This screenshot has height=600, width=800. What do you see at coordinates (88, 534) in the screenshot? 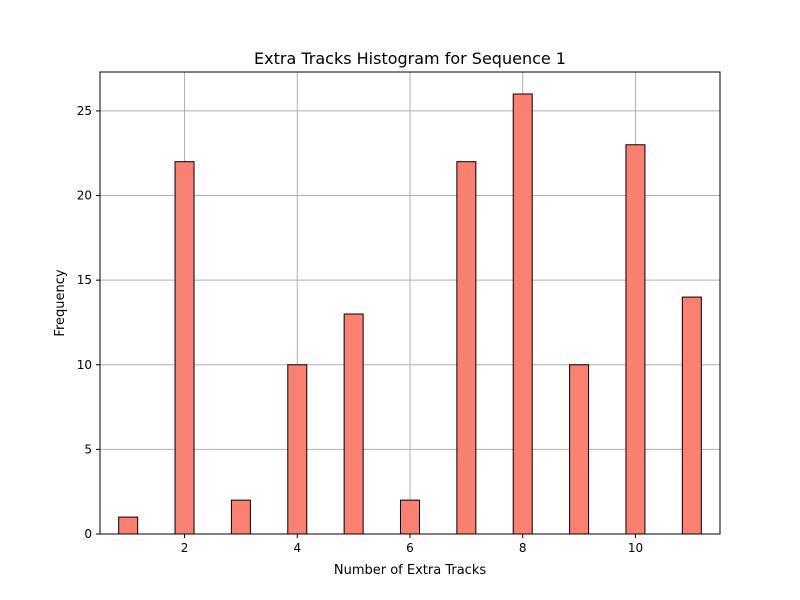
I see `y-tick-label: 0` at bounding box center [88, 534].